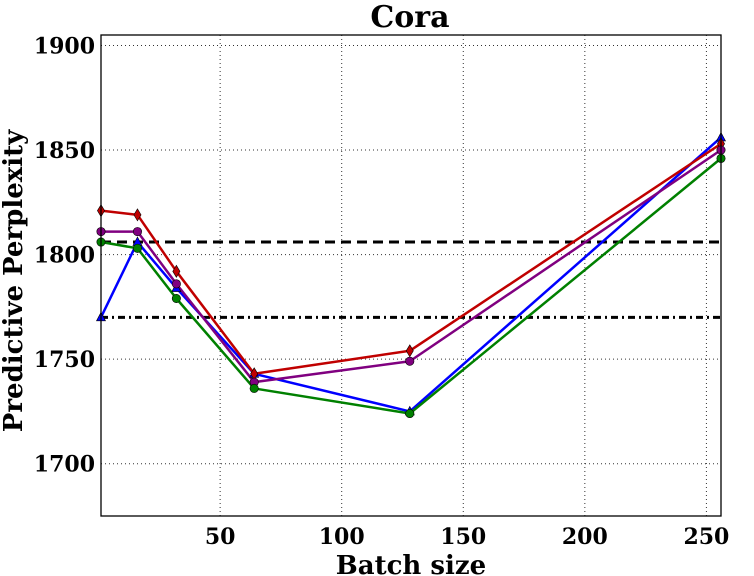  I want to click on chart-title: Cora, so click(409, 17).